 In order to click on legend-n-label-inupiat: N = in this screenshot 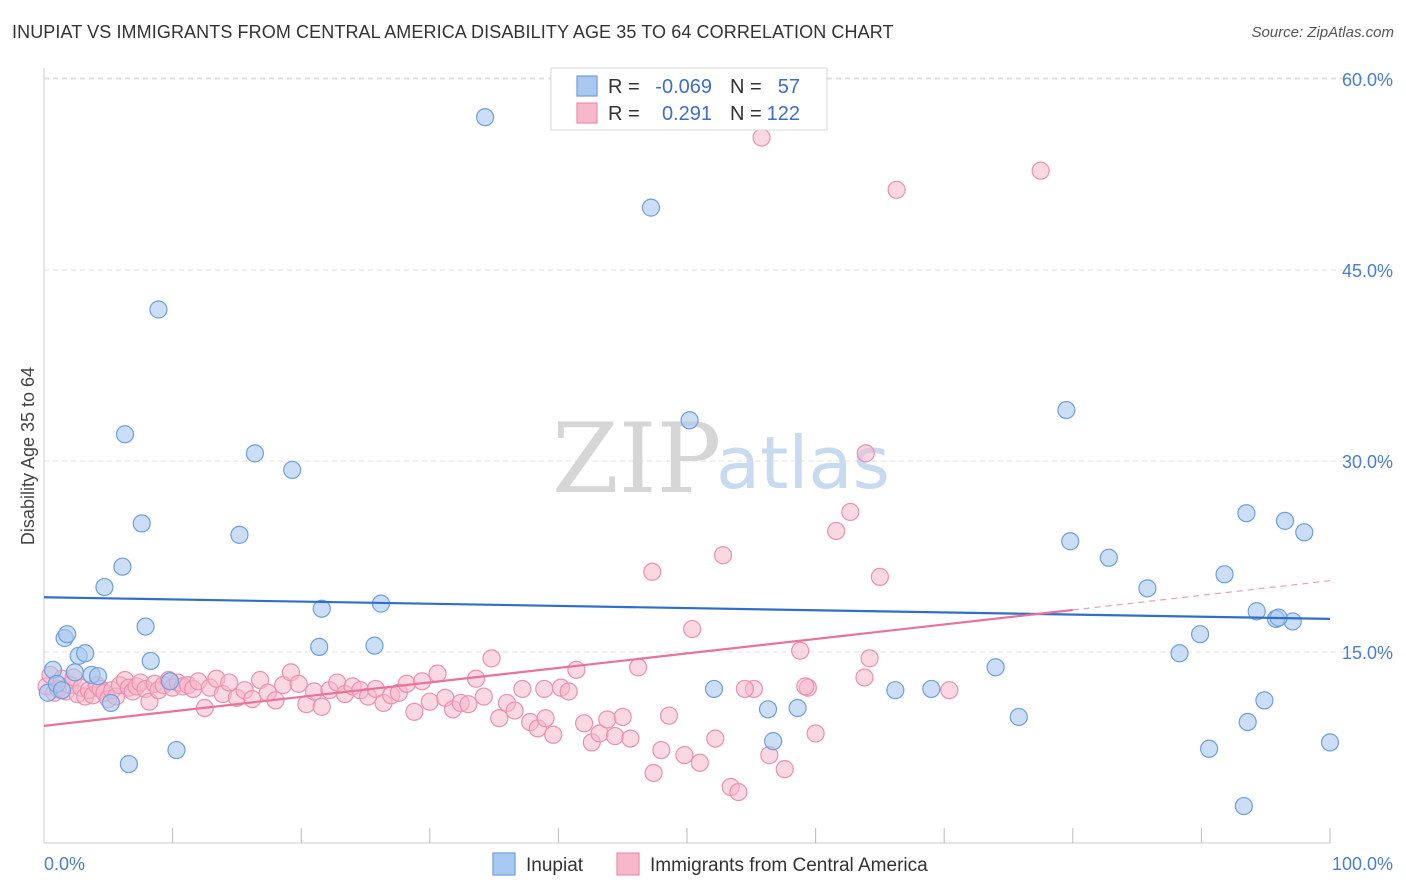, I will do `click(746, 87)`.